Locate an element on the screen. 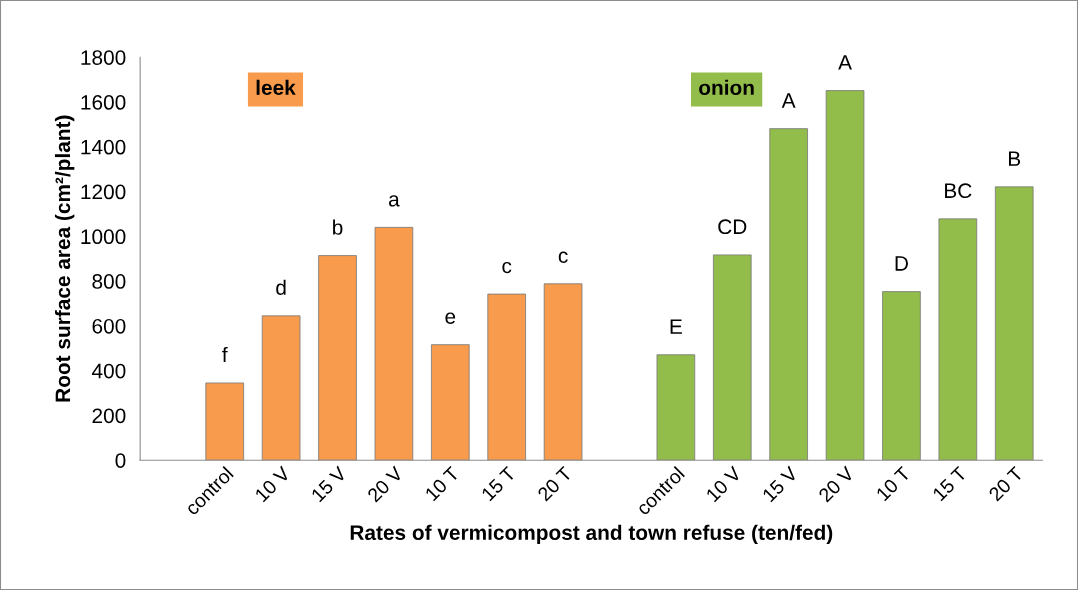 This screenshot has width=1078, height=590. data-label: B is located at coordinates (1014, 158).